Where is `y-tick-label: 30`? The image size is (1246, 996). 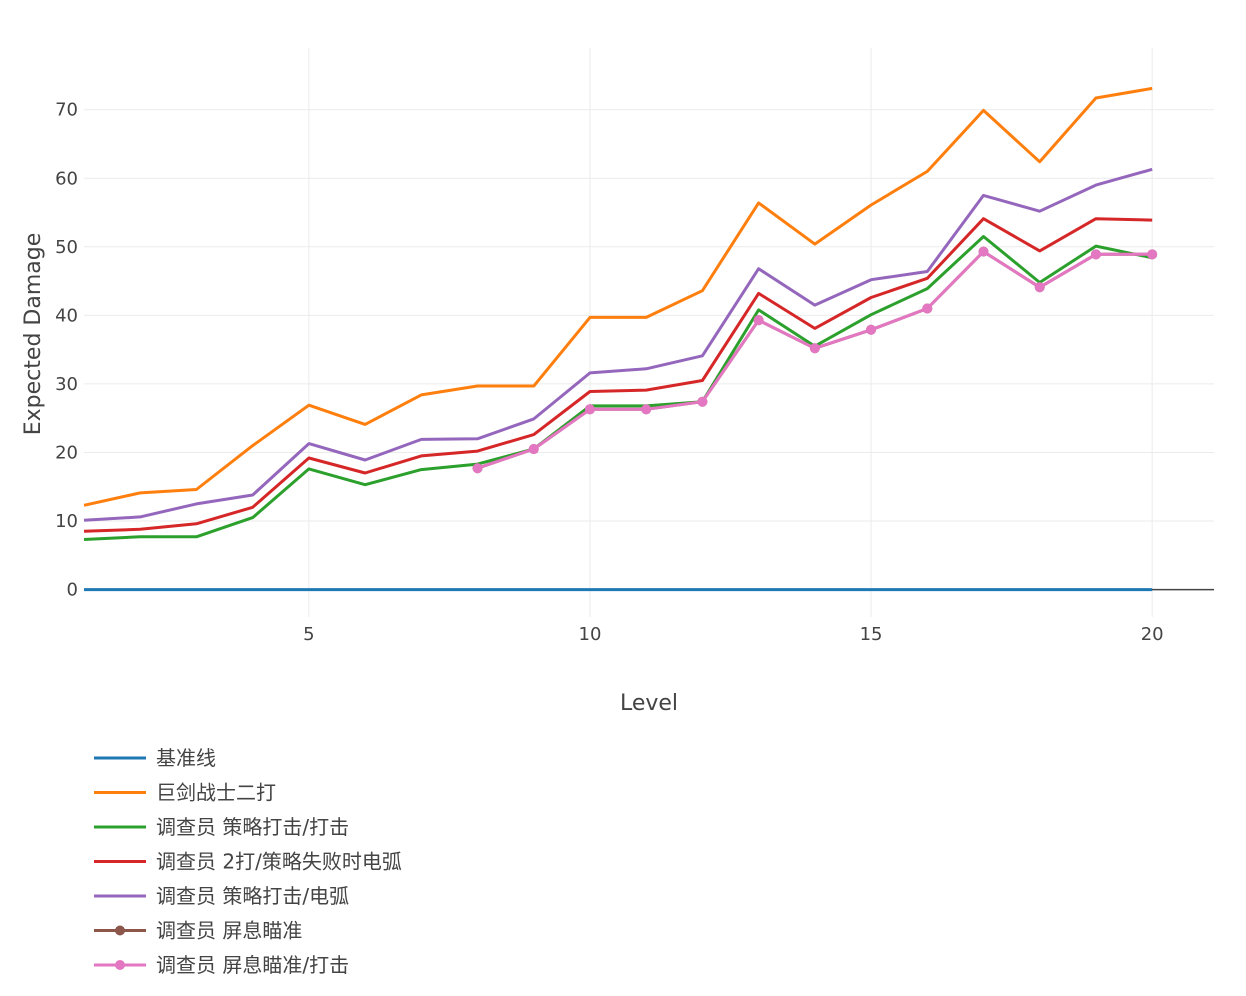
y-tick-label: 30 is located at coordinates (66, 384).